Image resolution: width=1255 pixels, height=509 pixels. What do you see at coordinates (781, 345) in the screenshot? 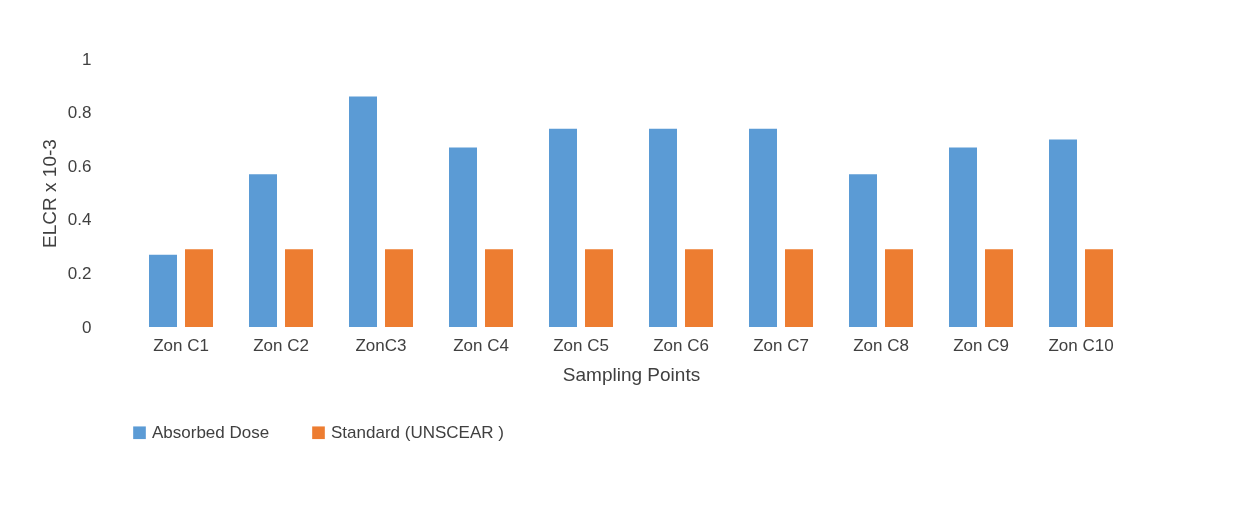
I see `x-tick-label: Zon C7` at bounding box center [781, 345].